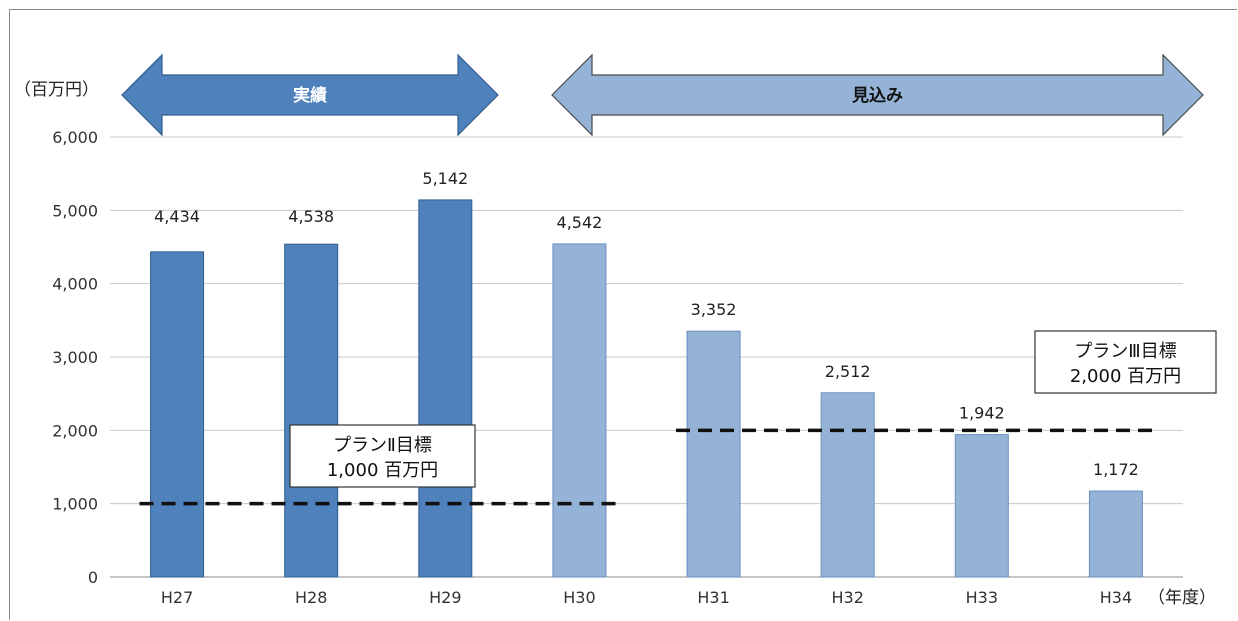  What do you see at coordinates (75, 284) in the screenshot?
I see `y-tick-label: 4,000` at bounding box center [75, 284].